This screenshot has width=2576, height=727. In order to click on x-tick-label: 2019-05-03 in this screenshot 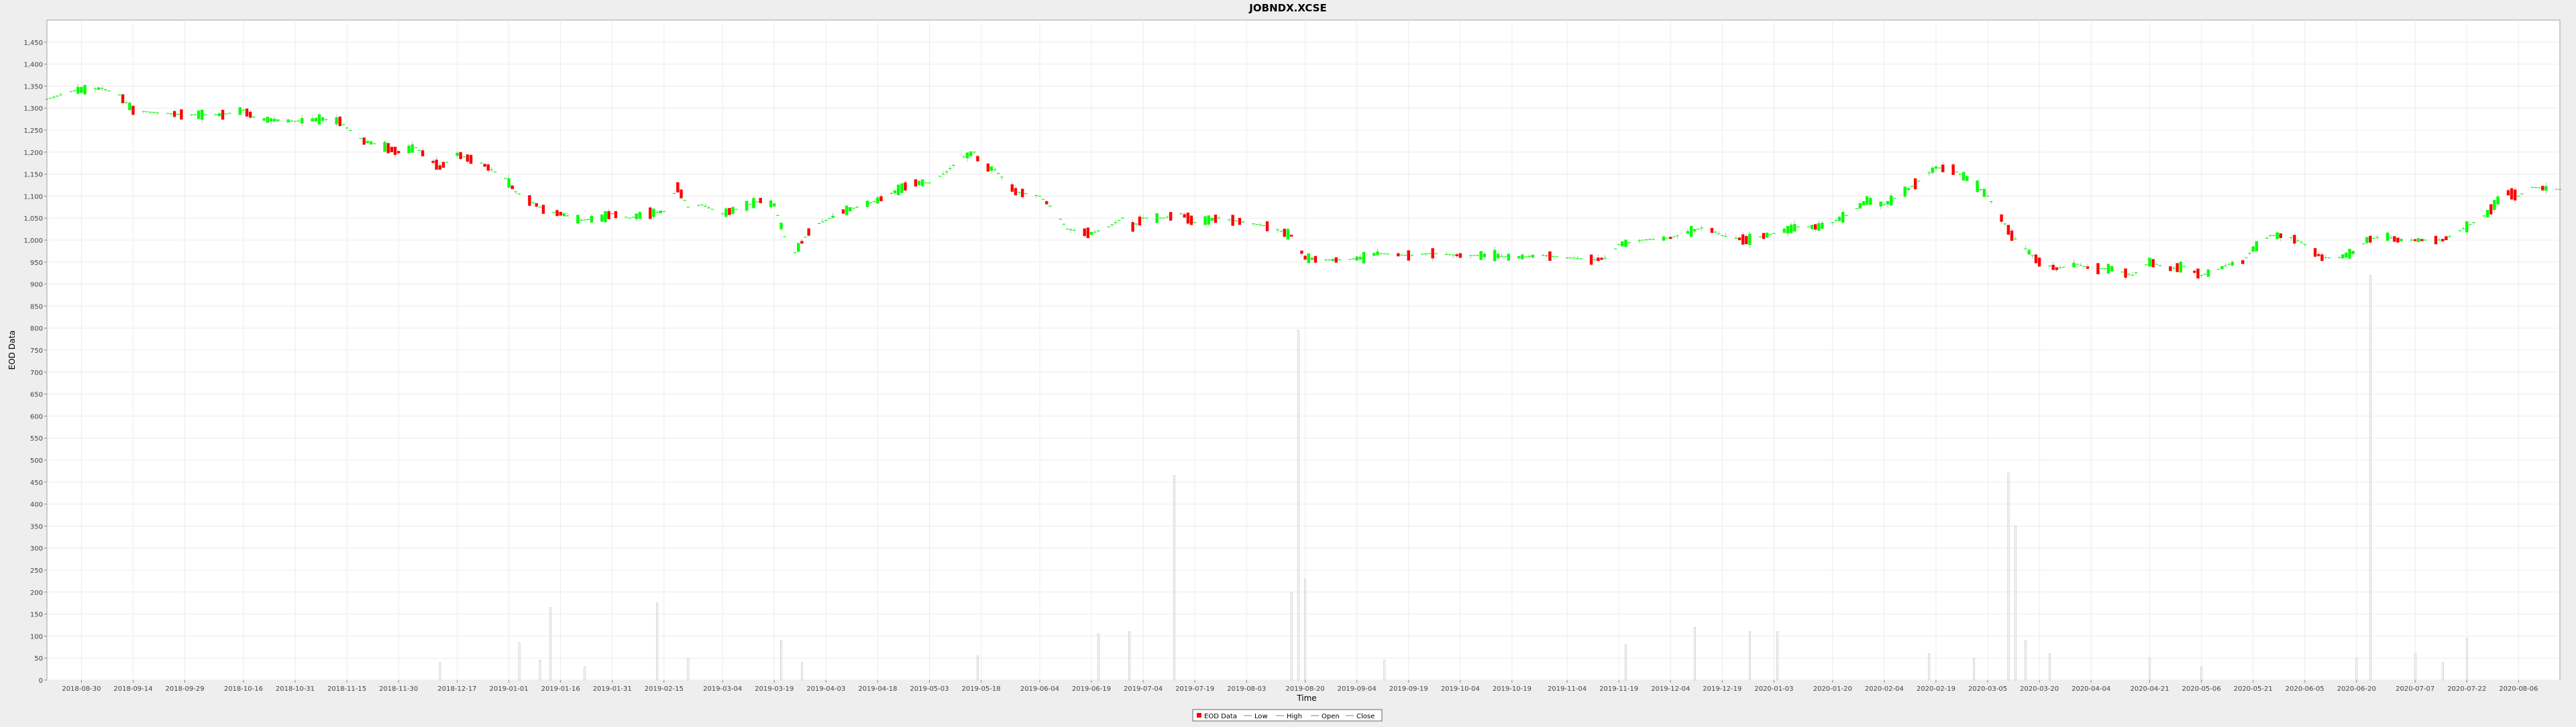, I will do `click(929, 689)`.